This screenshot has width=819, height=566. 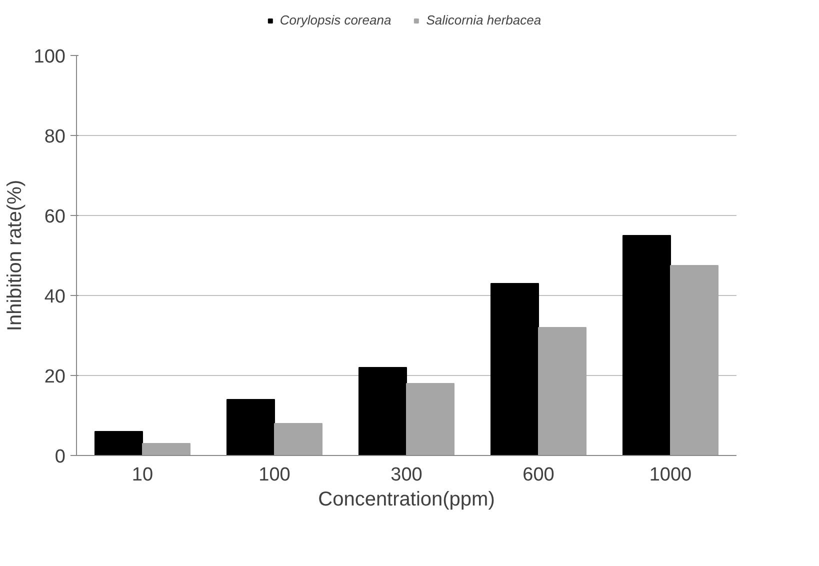 What do you see at coordinates (274, 475) in the screenshot?
I see `x-tick-label: 100` at bounding box center [274, 475].